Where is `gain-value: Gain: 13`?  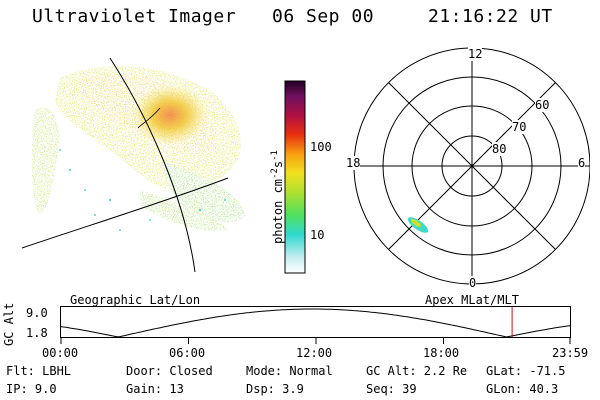 gain-value: Gain: 13 is located at coordinates (155, 389).